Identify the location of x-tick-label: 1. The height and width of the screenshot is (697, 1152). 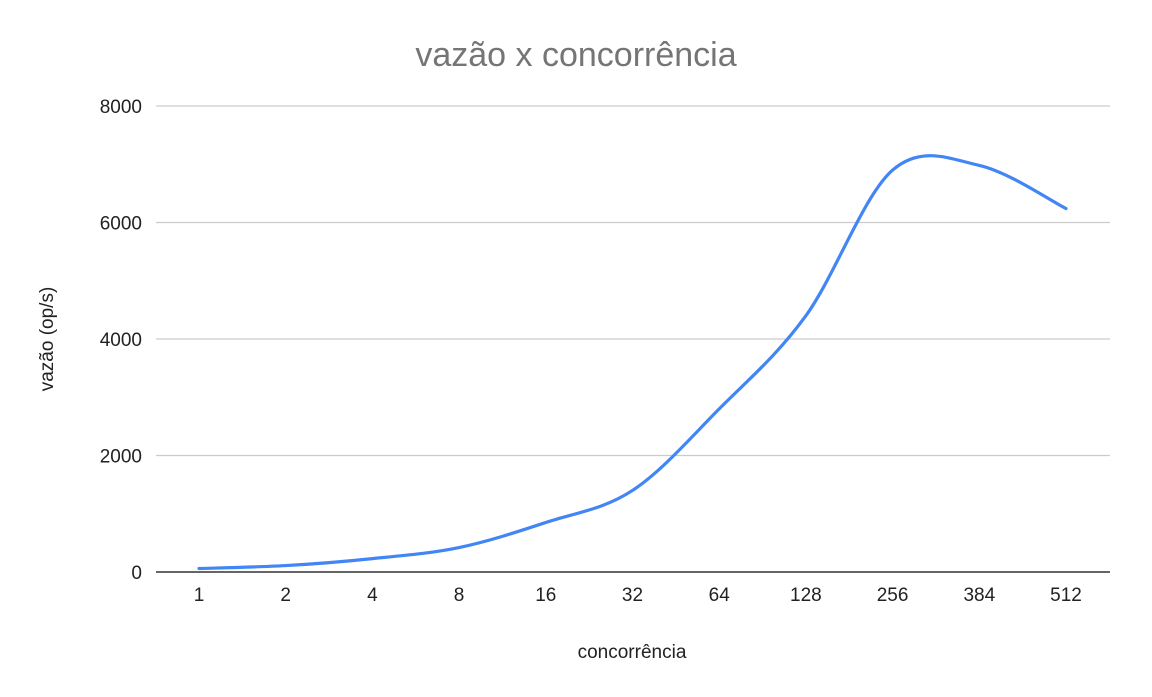
(199, 595).